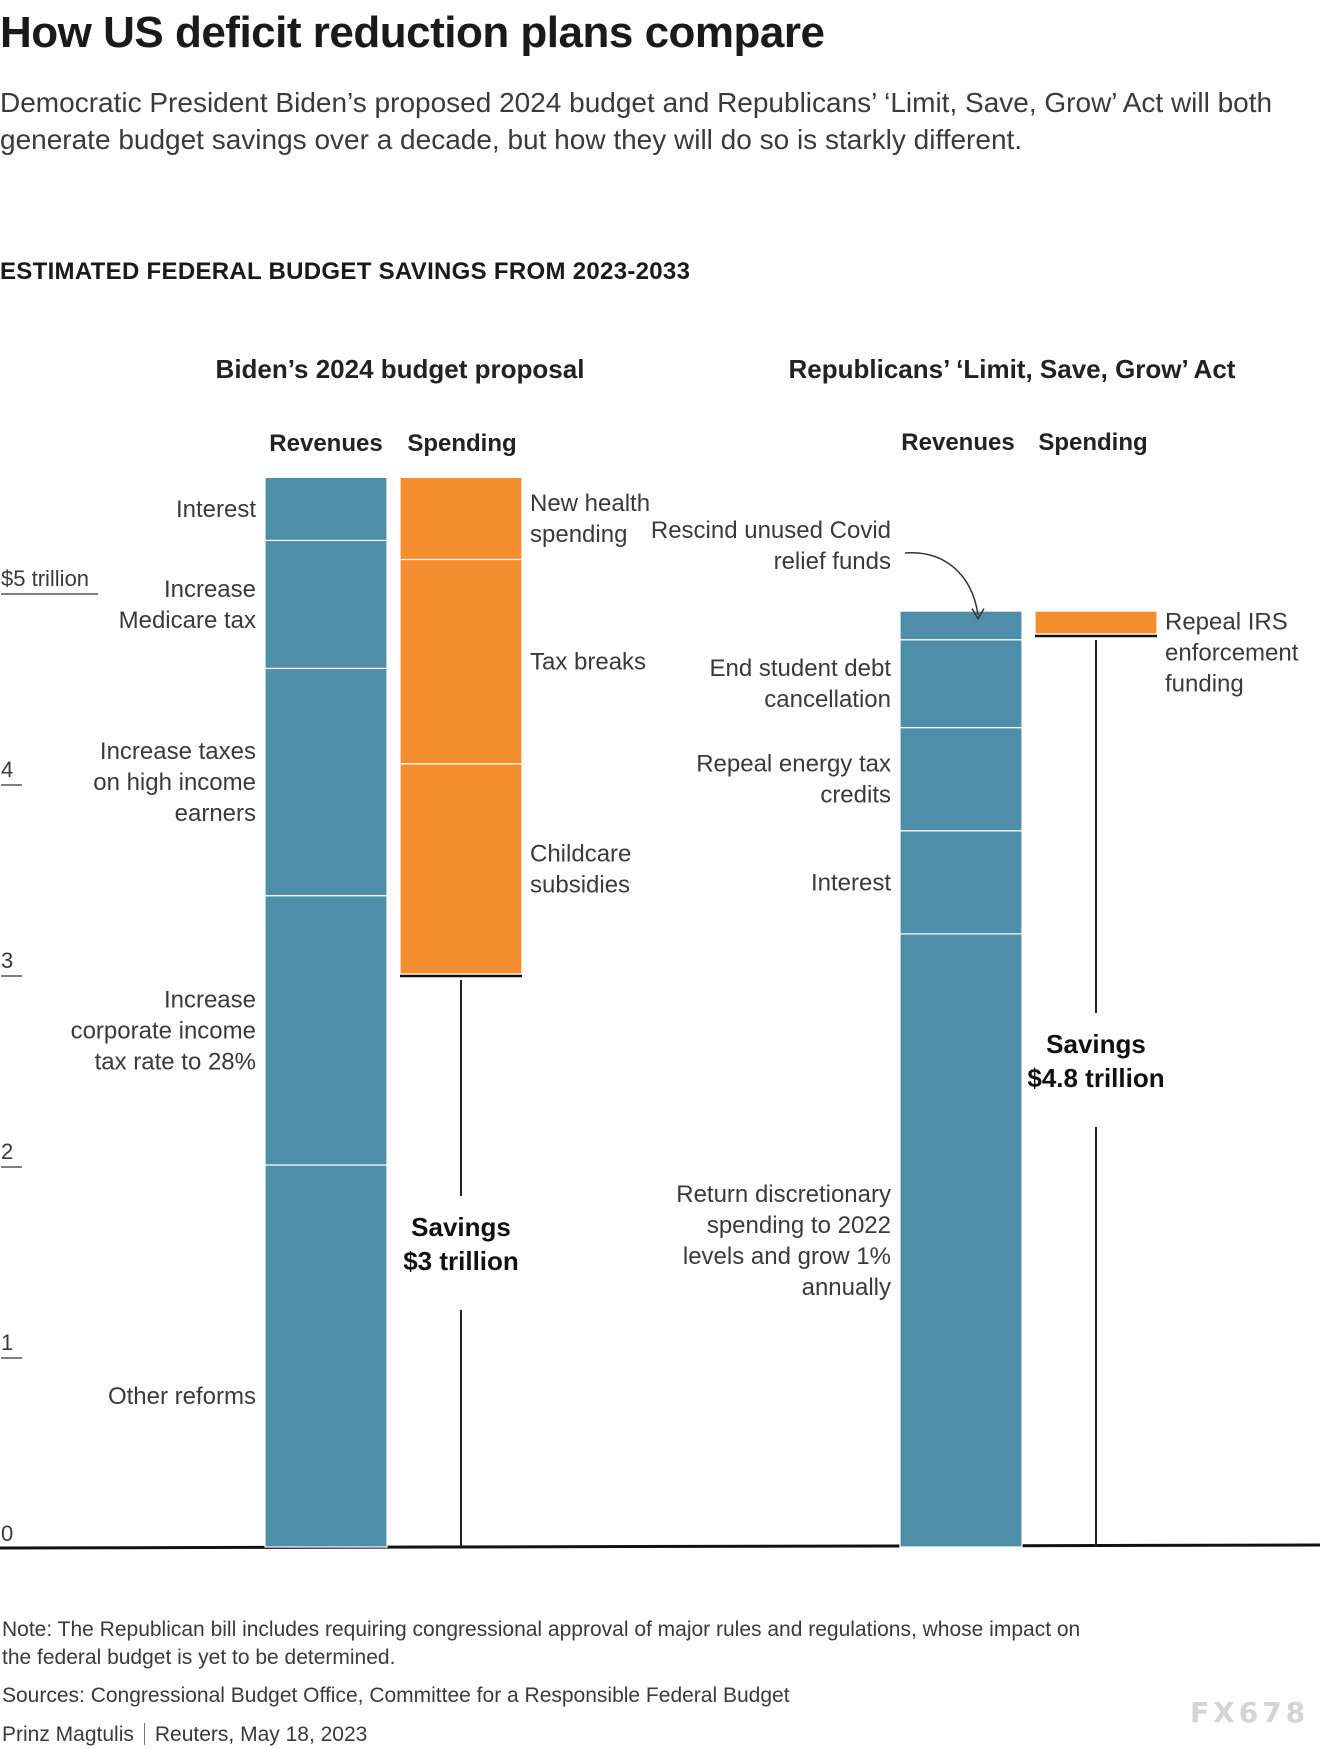 The width and height of the screenshot is (1320, 1749). Describe the element at coordinates (7, 1533) in the screenshot. I see `y-tick-label: 0` at that location.